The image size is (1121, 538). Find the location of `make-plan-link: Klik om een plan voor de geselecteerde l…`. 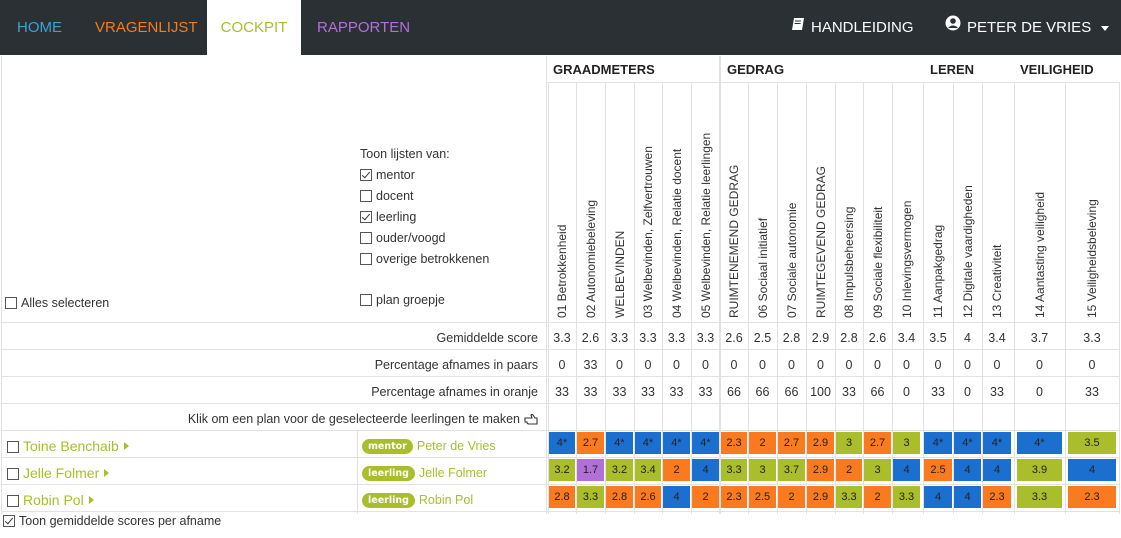

make-plan-link: Klik om een plan voor de geselecteerde l… is located at coordinates (363, 419).